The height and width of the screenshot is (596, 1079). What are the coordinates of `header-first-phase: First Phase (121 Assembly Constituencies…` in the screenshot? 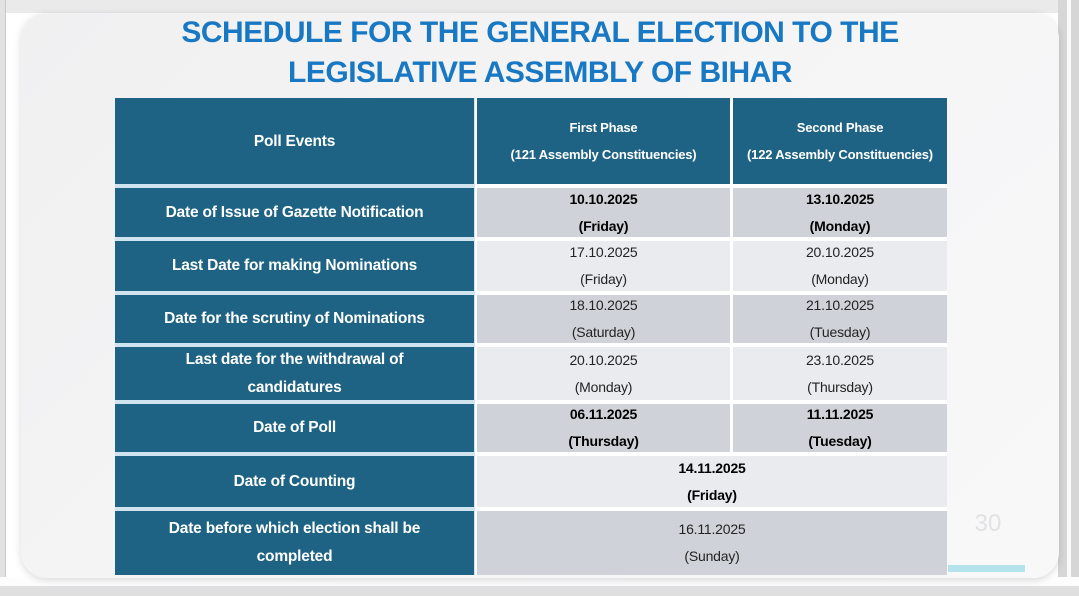 It's located at (603, 141).